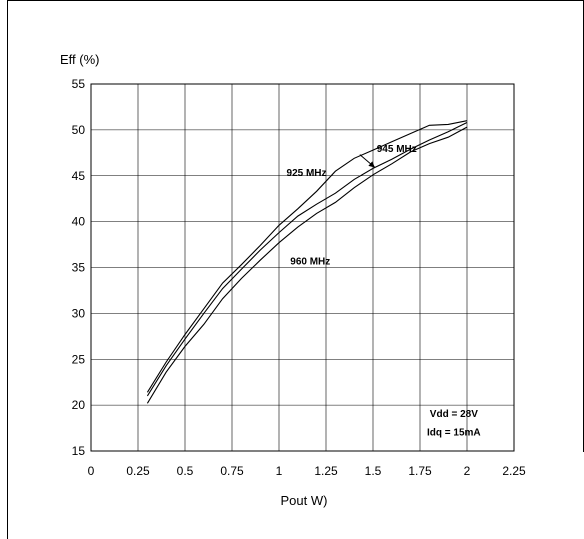 The image size is (584, 539). What do you see at coordinates (80, 59) in the screenshot?
I see `y-axis-title: Eff (%)` at bounding box center [80, 59].